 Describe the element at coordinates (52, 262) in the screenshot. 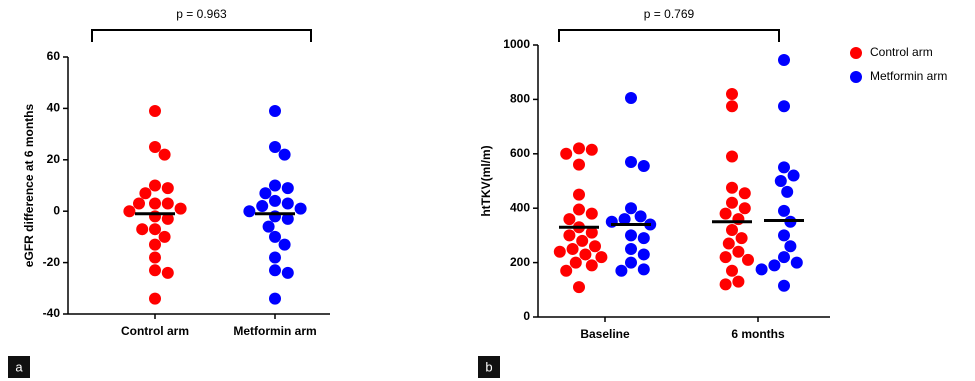

I see `y-tick-label: -20` at that location.